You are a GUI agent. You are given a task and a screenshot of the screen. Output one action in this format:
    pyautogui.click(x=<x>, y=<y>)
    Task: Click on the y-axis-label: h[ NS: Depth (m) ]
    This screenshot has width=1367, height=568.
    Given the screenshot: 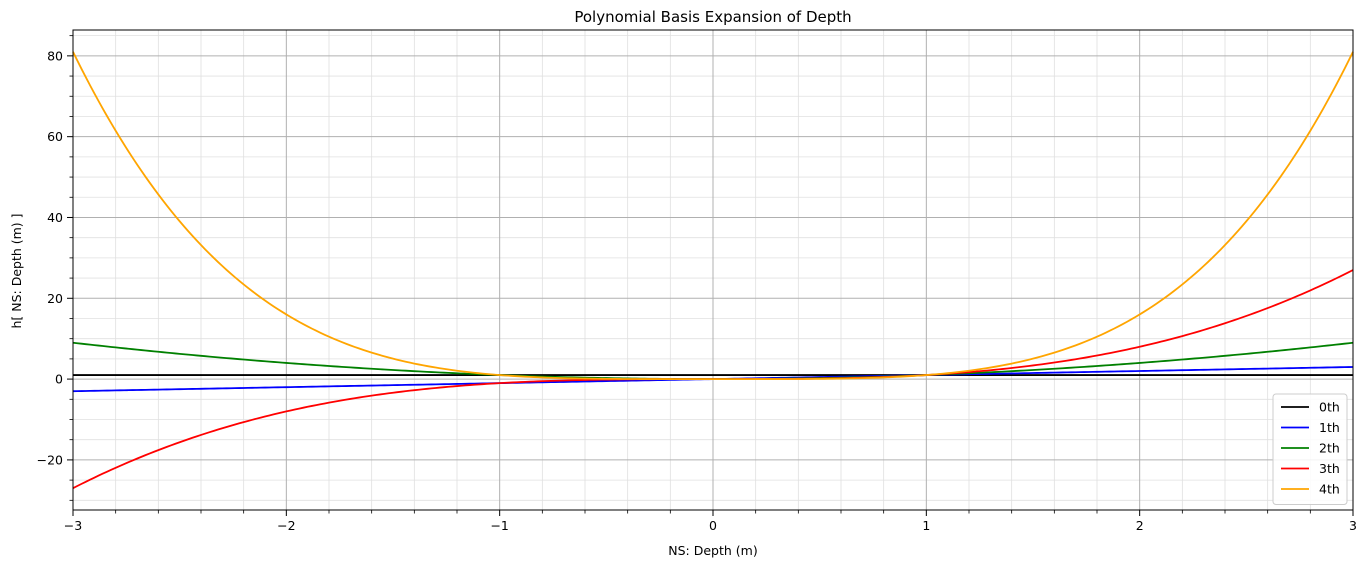 What is the action you would take?
    pyautogui.click(x=16, y=270)
    